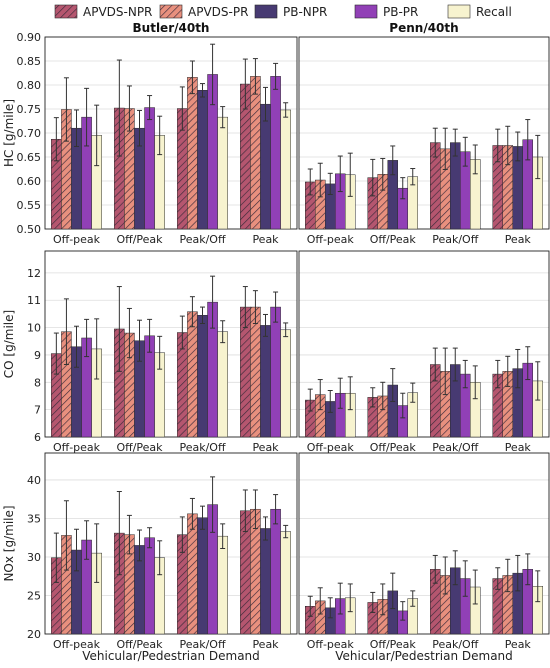 The image size is (550, 668). What do you see at coordinates (34, 480) in the screenshot?
I see `y-tick-label: 40` at bounding box center [34, 480].